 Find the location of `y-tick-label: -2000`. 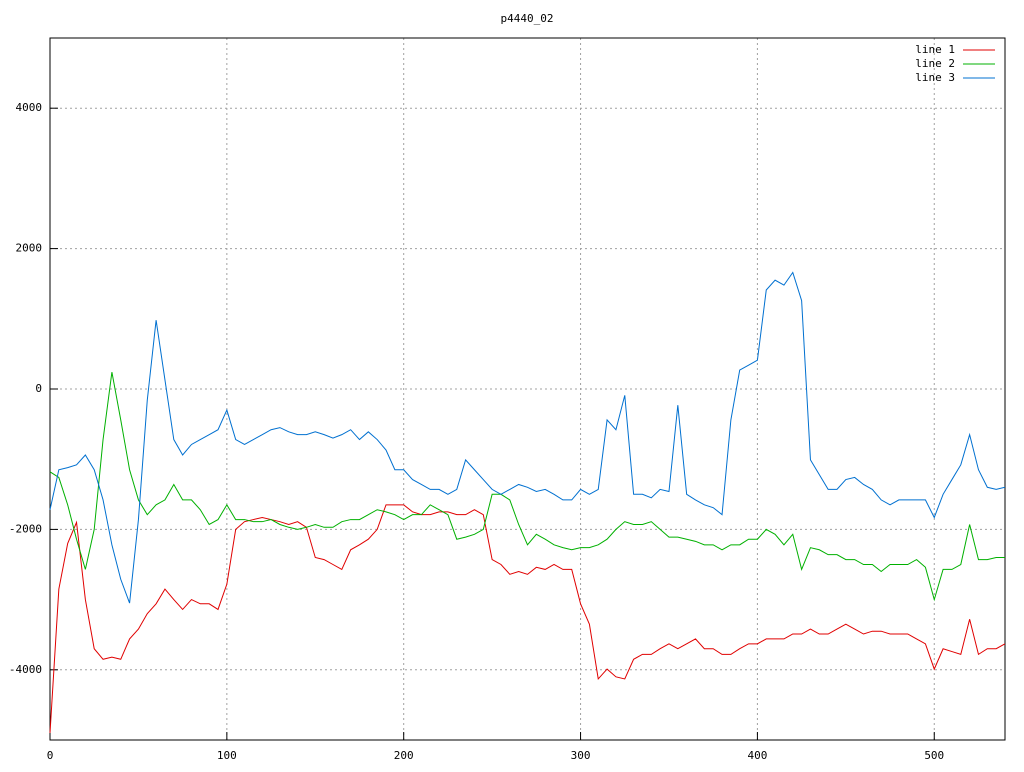

y-tick-label: -2000 is located at coordinates (25, 528).